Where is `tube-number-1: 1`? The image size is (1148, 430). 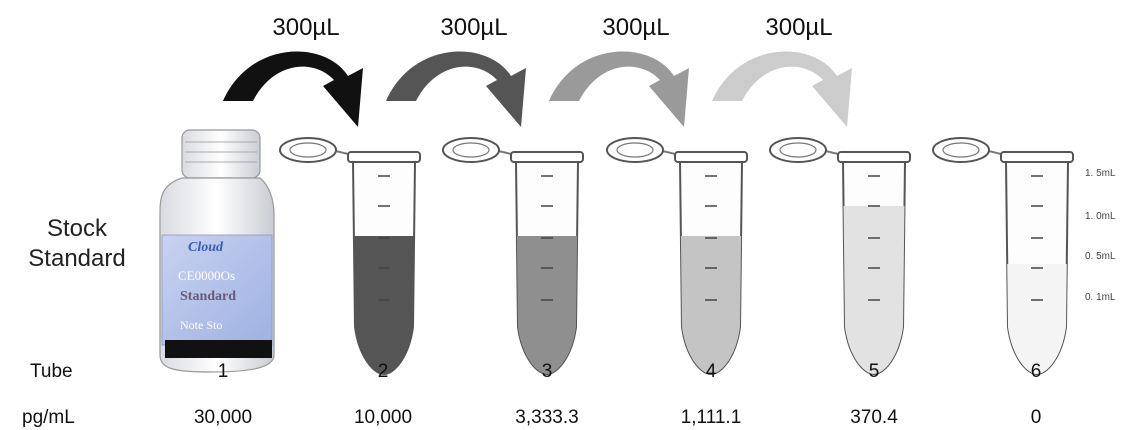 tube-number-1: 1 is located at coordinates (223, 371).